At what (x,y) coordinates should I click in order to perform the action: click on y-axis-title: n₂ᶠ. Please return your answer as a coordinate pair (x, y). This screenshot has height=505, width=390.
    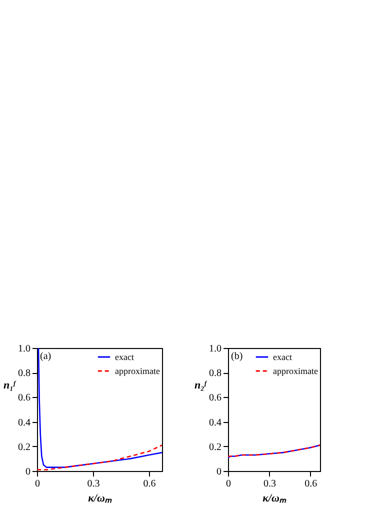
    Looking at the image, I should click on (201, 386).